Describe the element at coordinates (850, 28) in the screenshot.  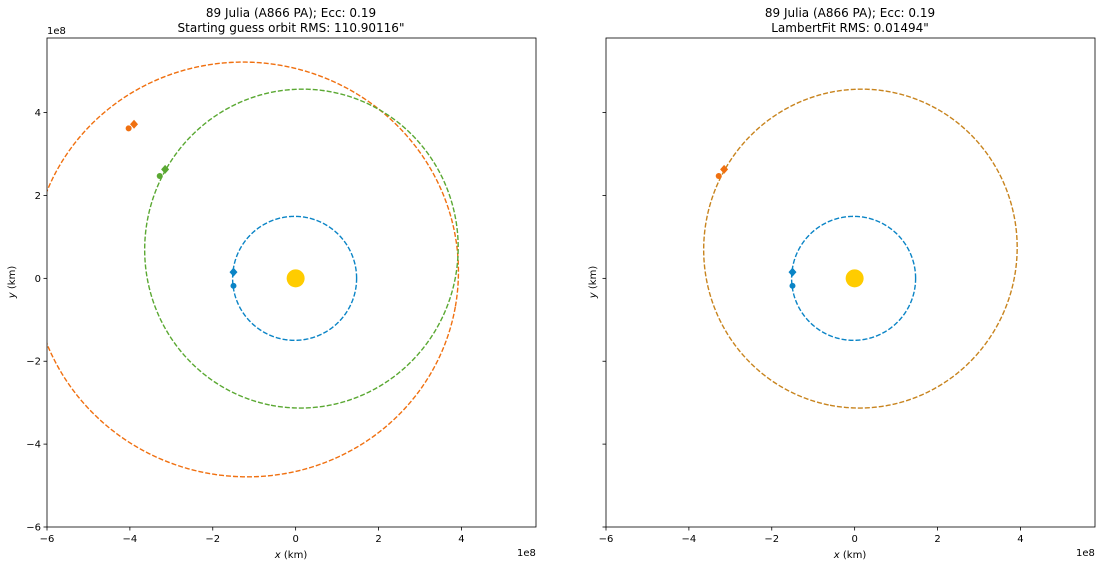
I see `panel-right-subtitle: LambertFit RMS: 0.01494"` at that location.